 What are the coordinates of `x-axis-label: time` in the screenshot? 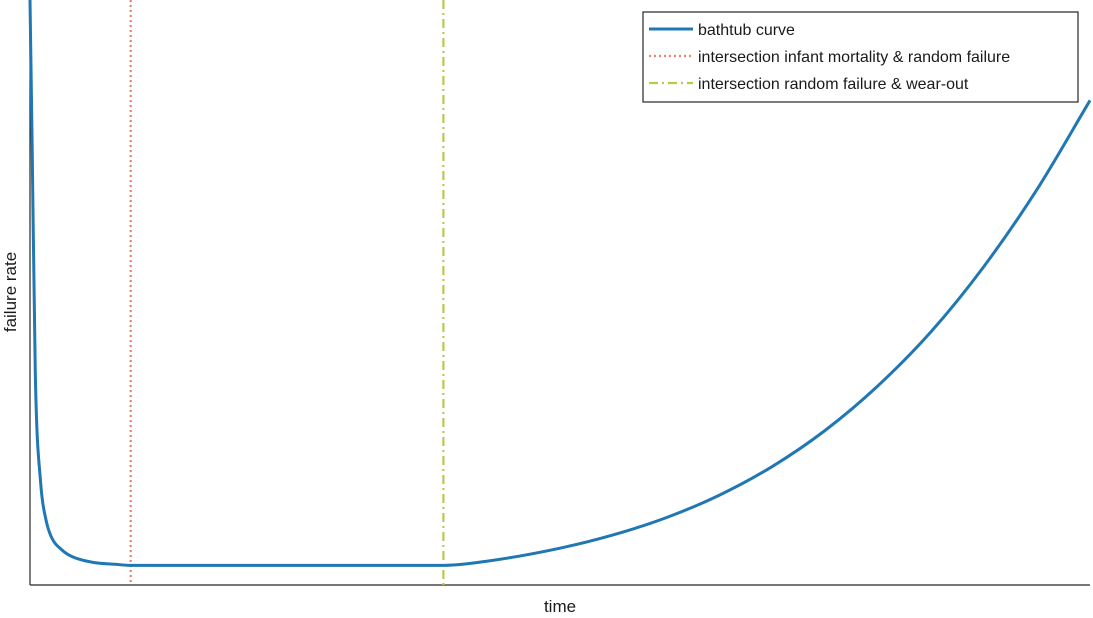 It's located at (560, 606).